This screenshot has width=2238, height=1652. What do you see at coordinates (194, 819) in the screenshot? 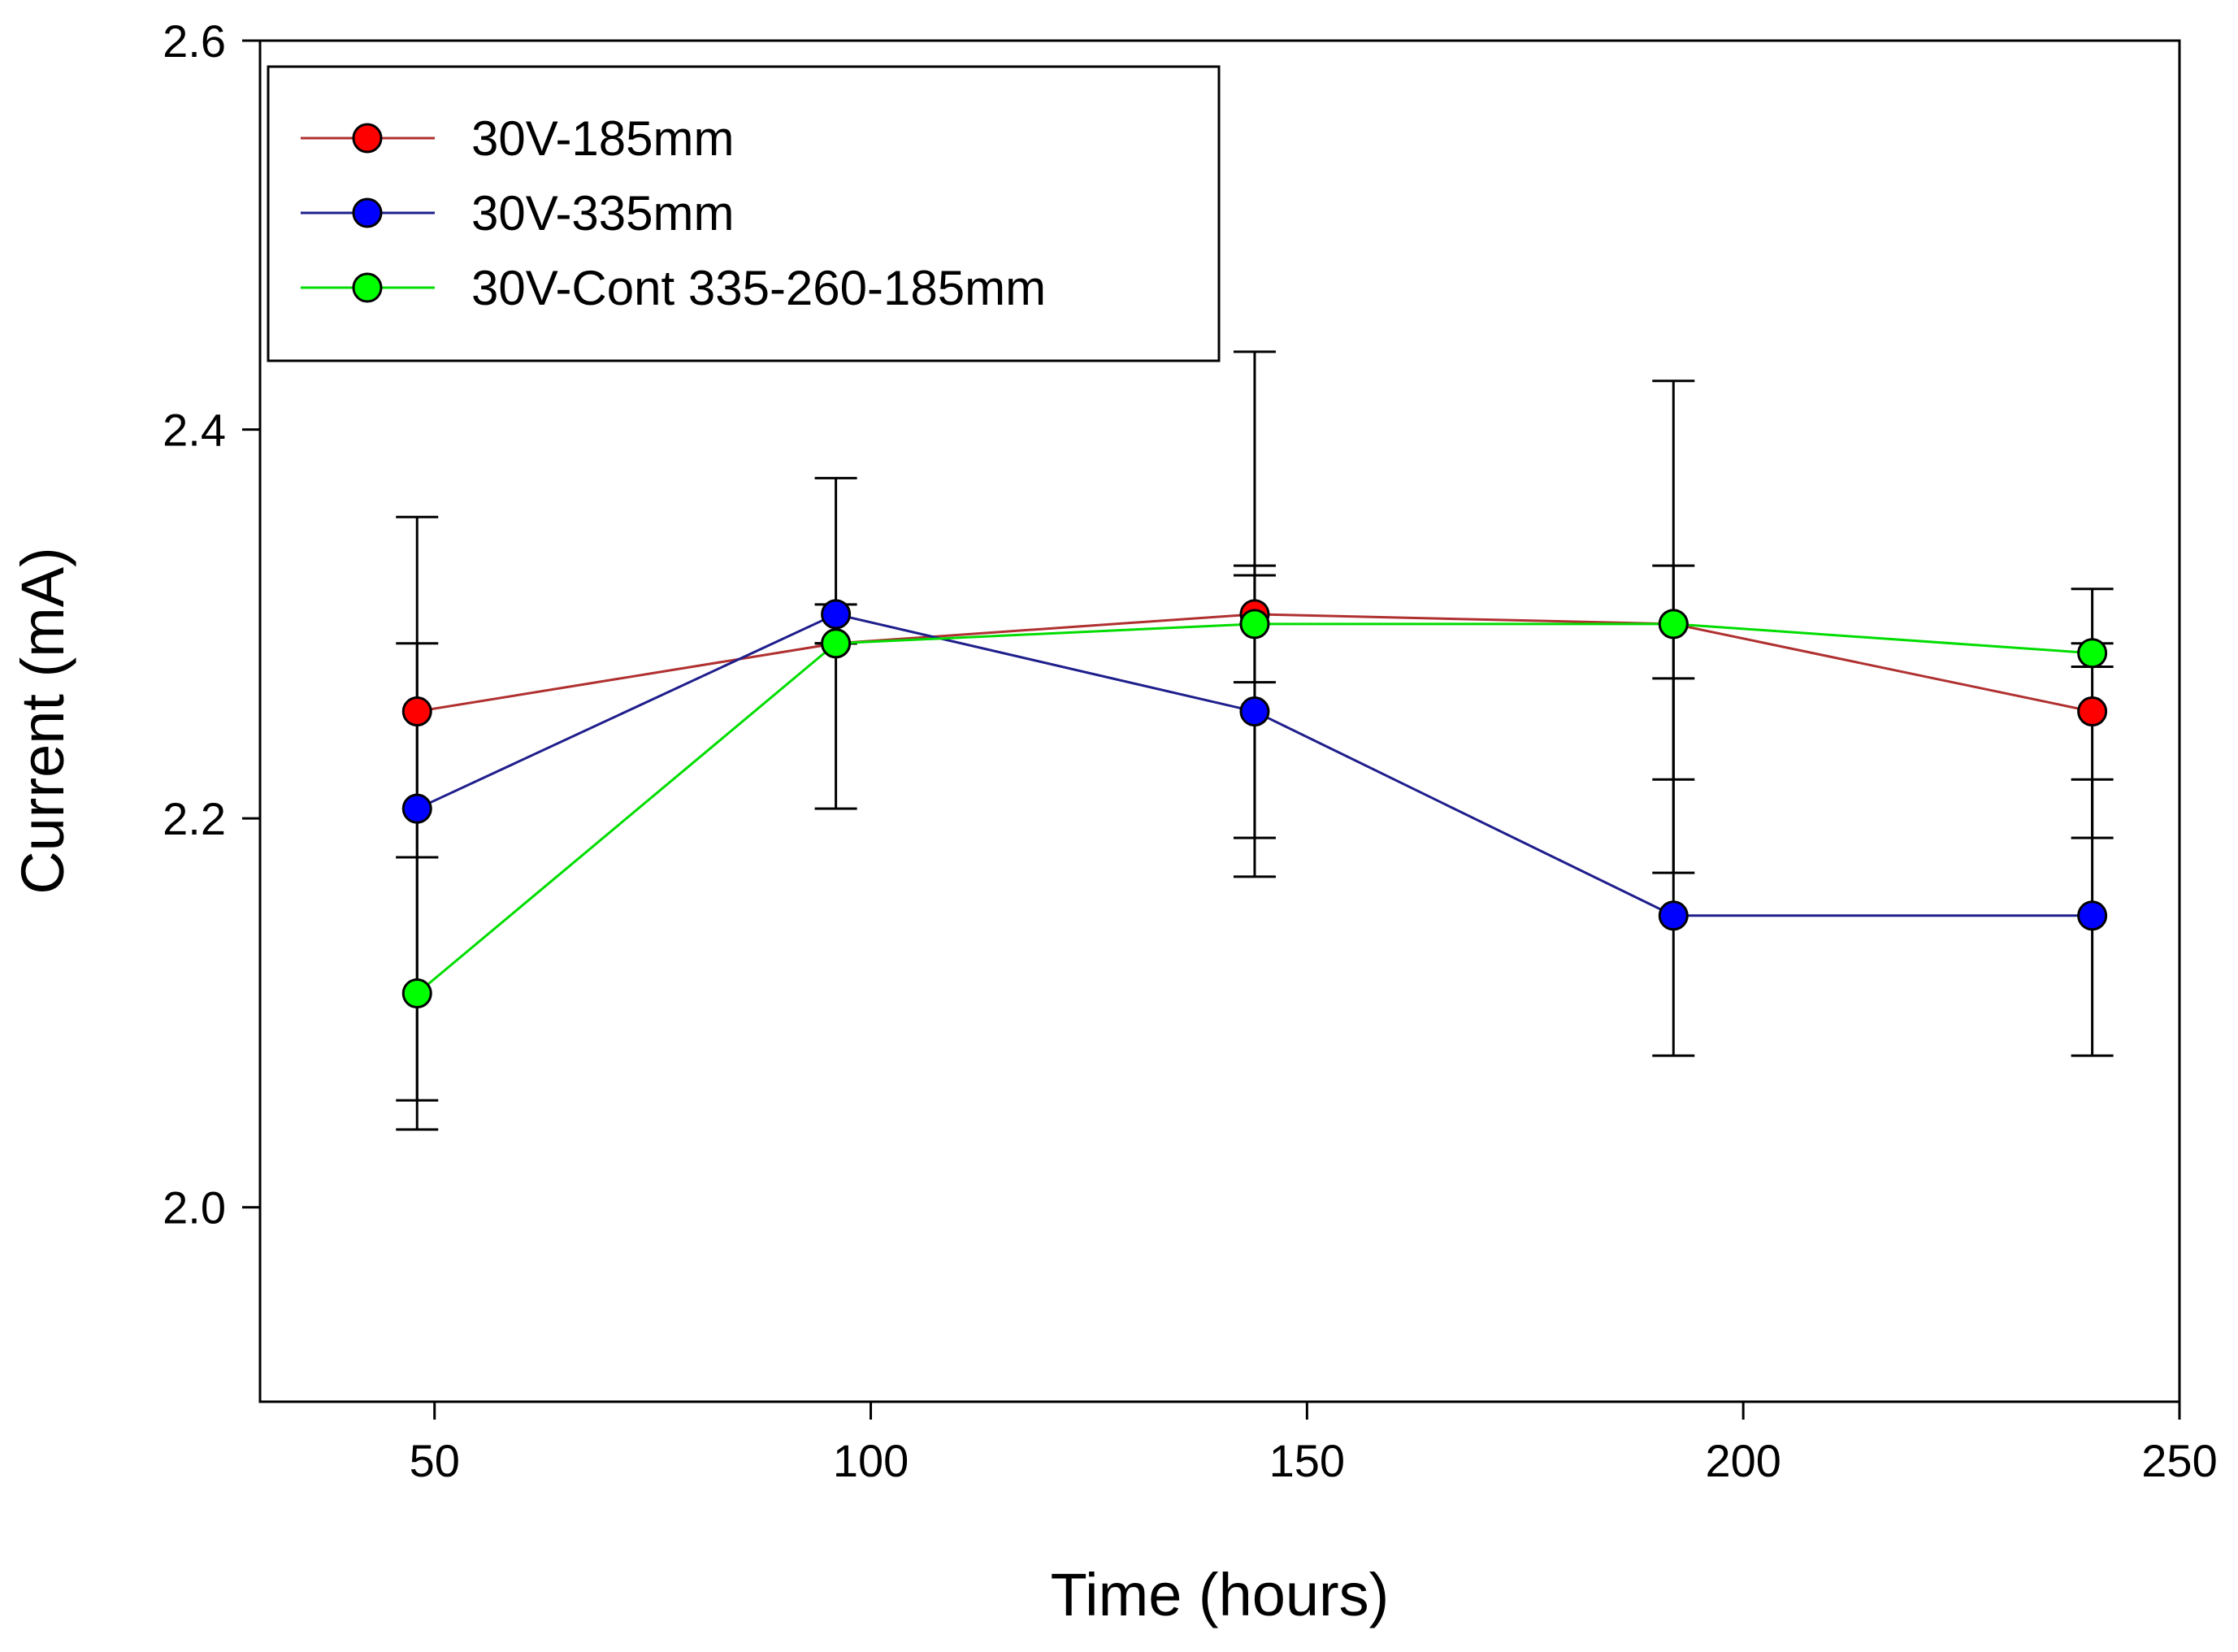
I see `y-tick-label-2.2: 2.2` at bounding box center [194, 819].